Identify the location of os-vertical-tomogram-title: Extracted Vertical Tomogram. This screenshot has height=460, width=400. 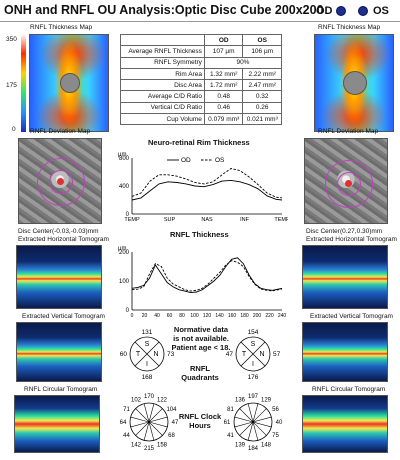
(351, 316).